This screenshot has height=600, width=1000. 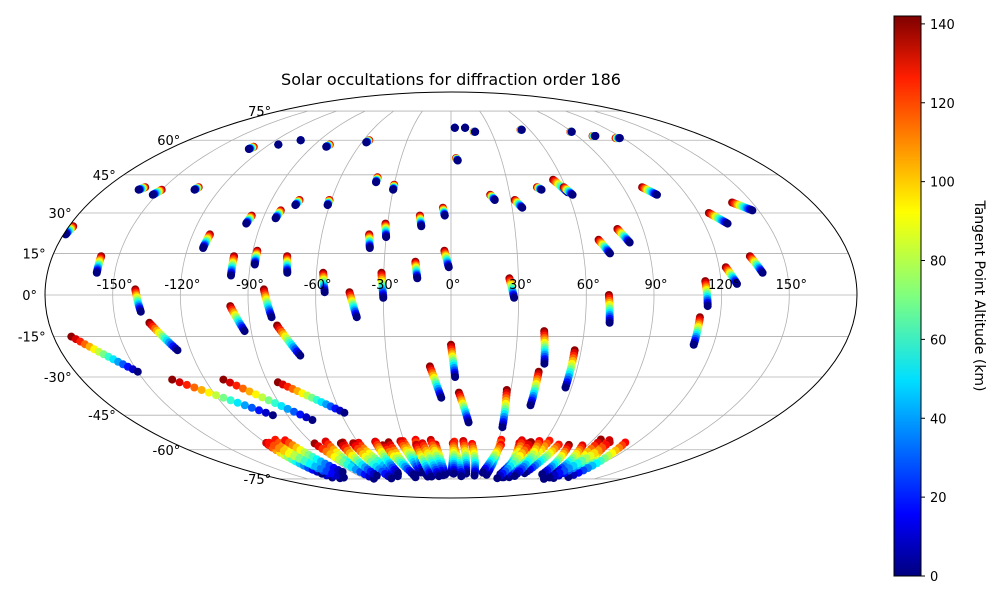 I want to click on lon-tick-label: 60°, so click(x=588, y=285).